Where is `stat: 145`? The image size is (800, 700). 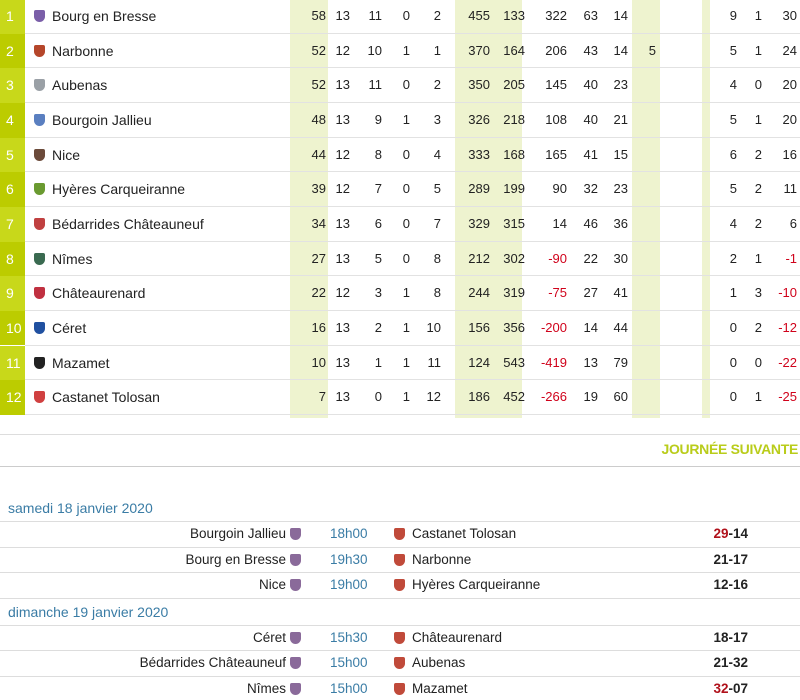
stat: 145 is located at coordinates (556, 85).